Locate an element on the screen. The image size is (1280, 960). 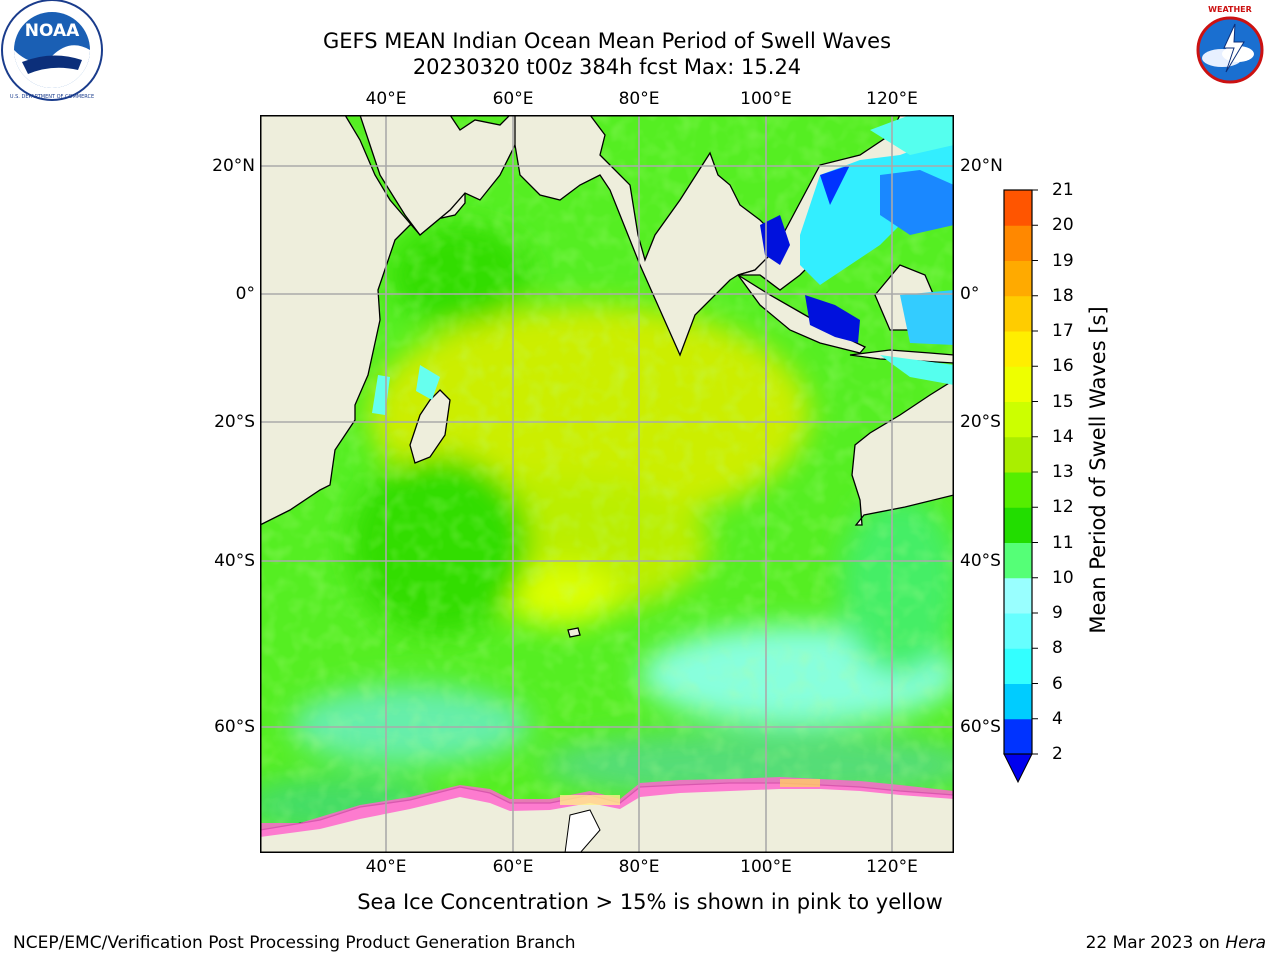
lat-label-left: 20°N is located at coordinates (233, 166).